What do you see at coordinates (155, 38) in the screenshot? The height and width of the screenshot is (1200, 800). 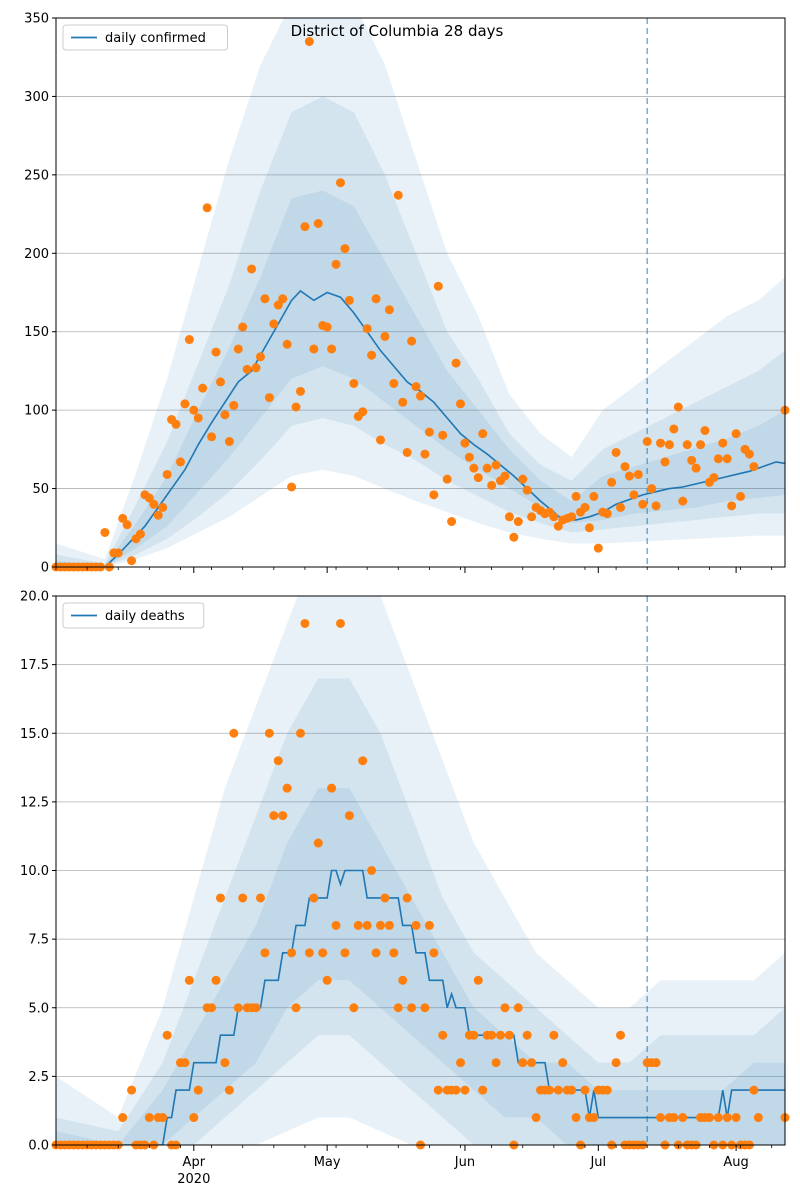 I see `legend-label: daily confirmed` at bounding box center [155, 38].